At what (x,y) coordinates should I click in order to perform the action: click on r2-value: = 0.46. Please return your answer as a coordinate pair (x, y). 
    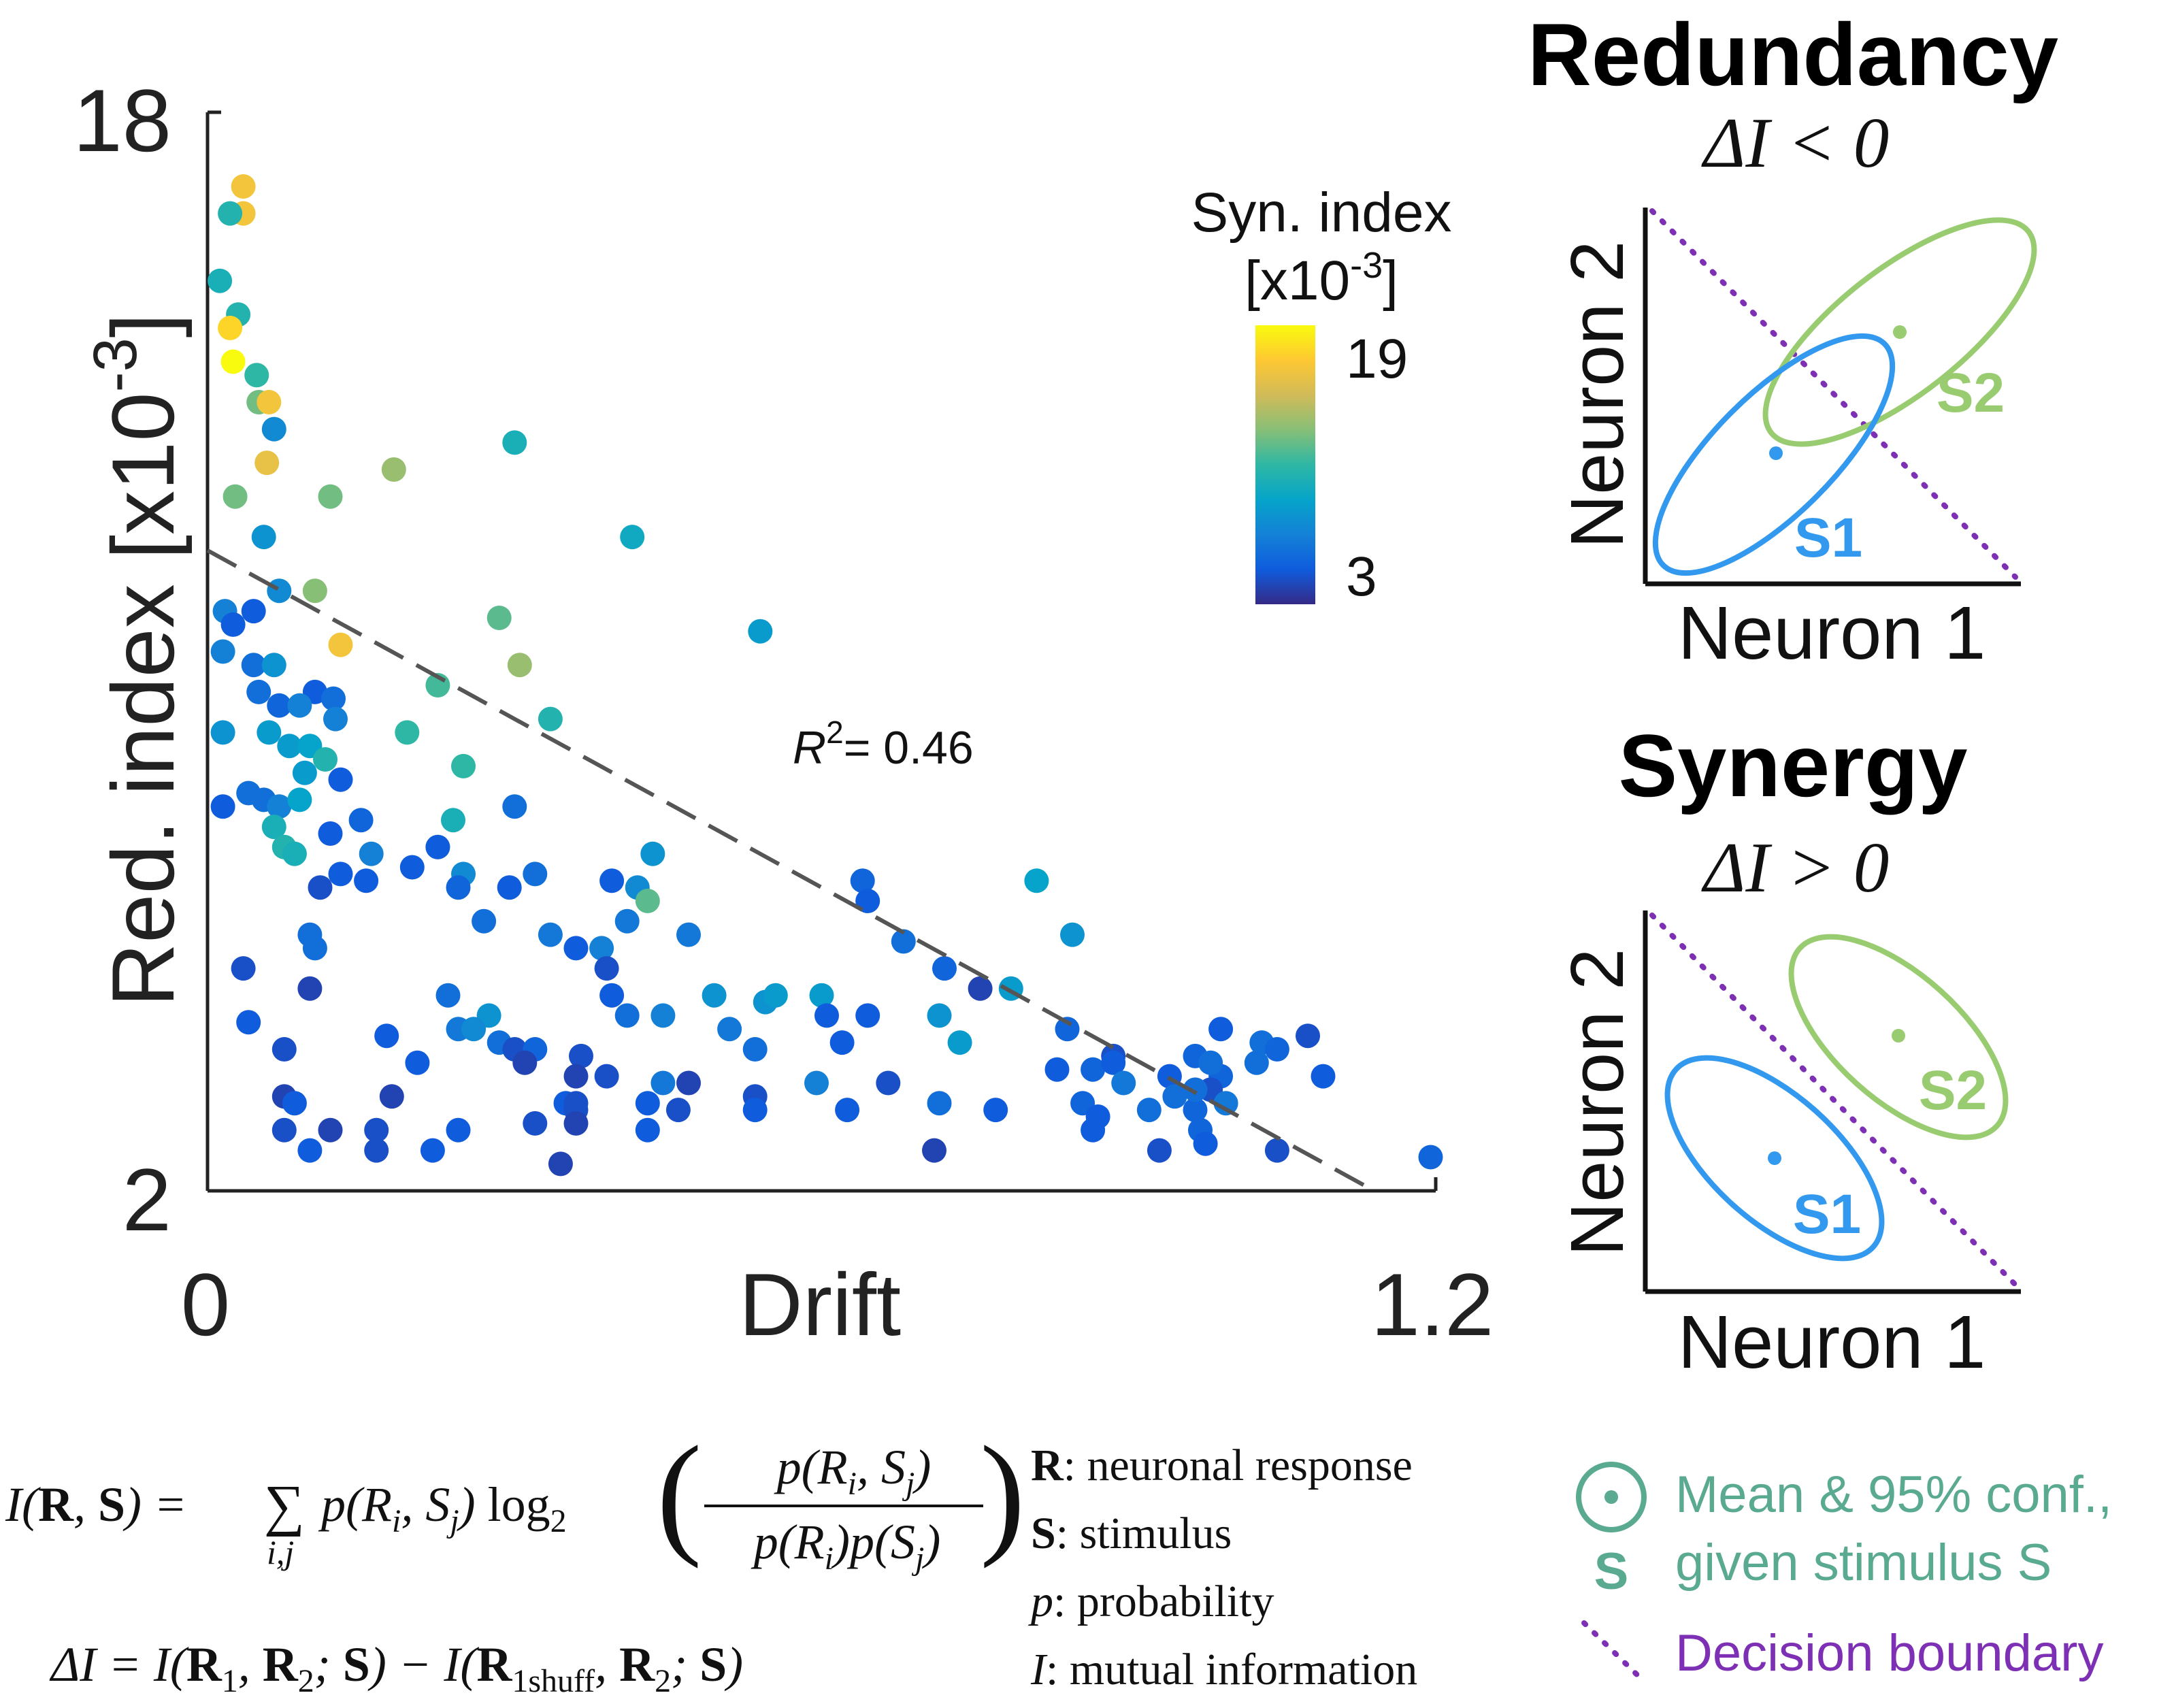
    Looking at the image, I should click on (909, 748).